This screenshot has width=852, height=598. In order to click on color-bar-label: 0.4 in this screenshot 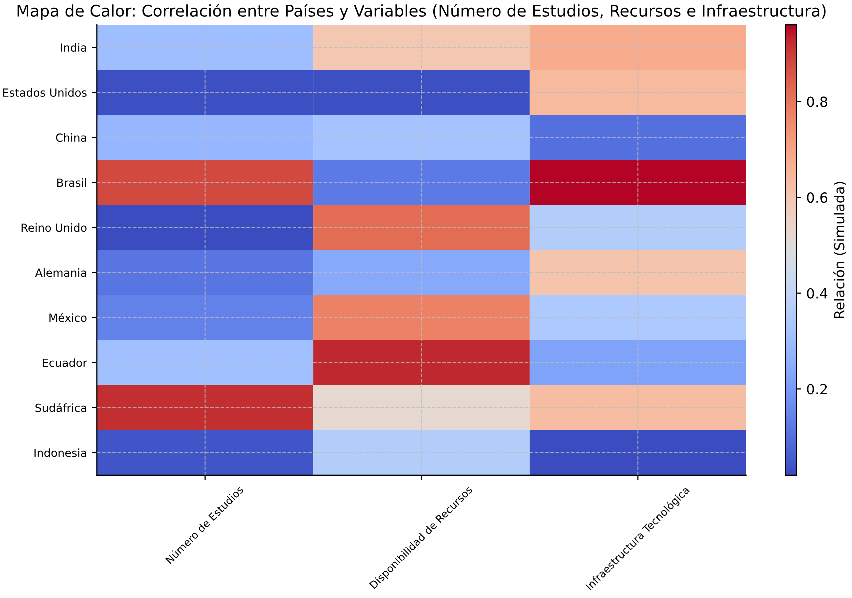, I will do `click(817, 293)`.